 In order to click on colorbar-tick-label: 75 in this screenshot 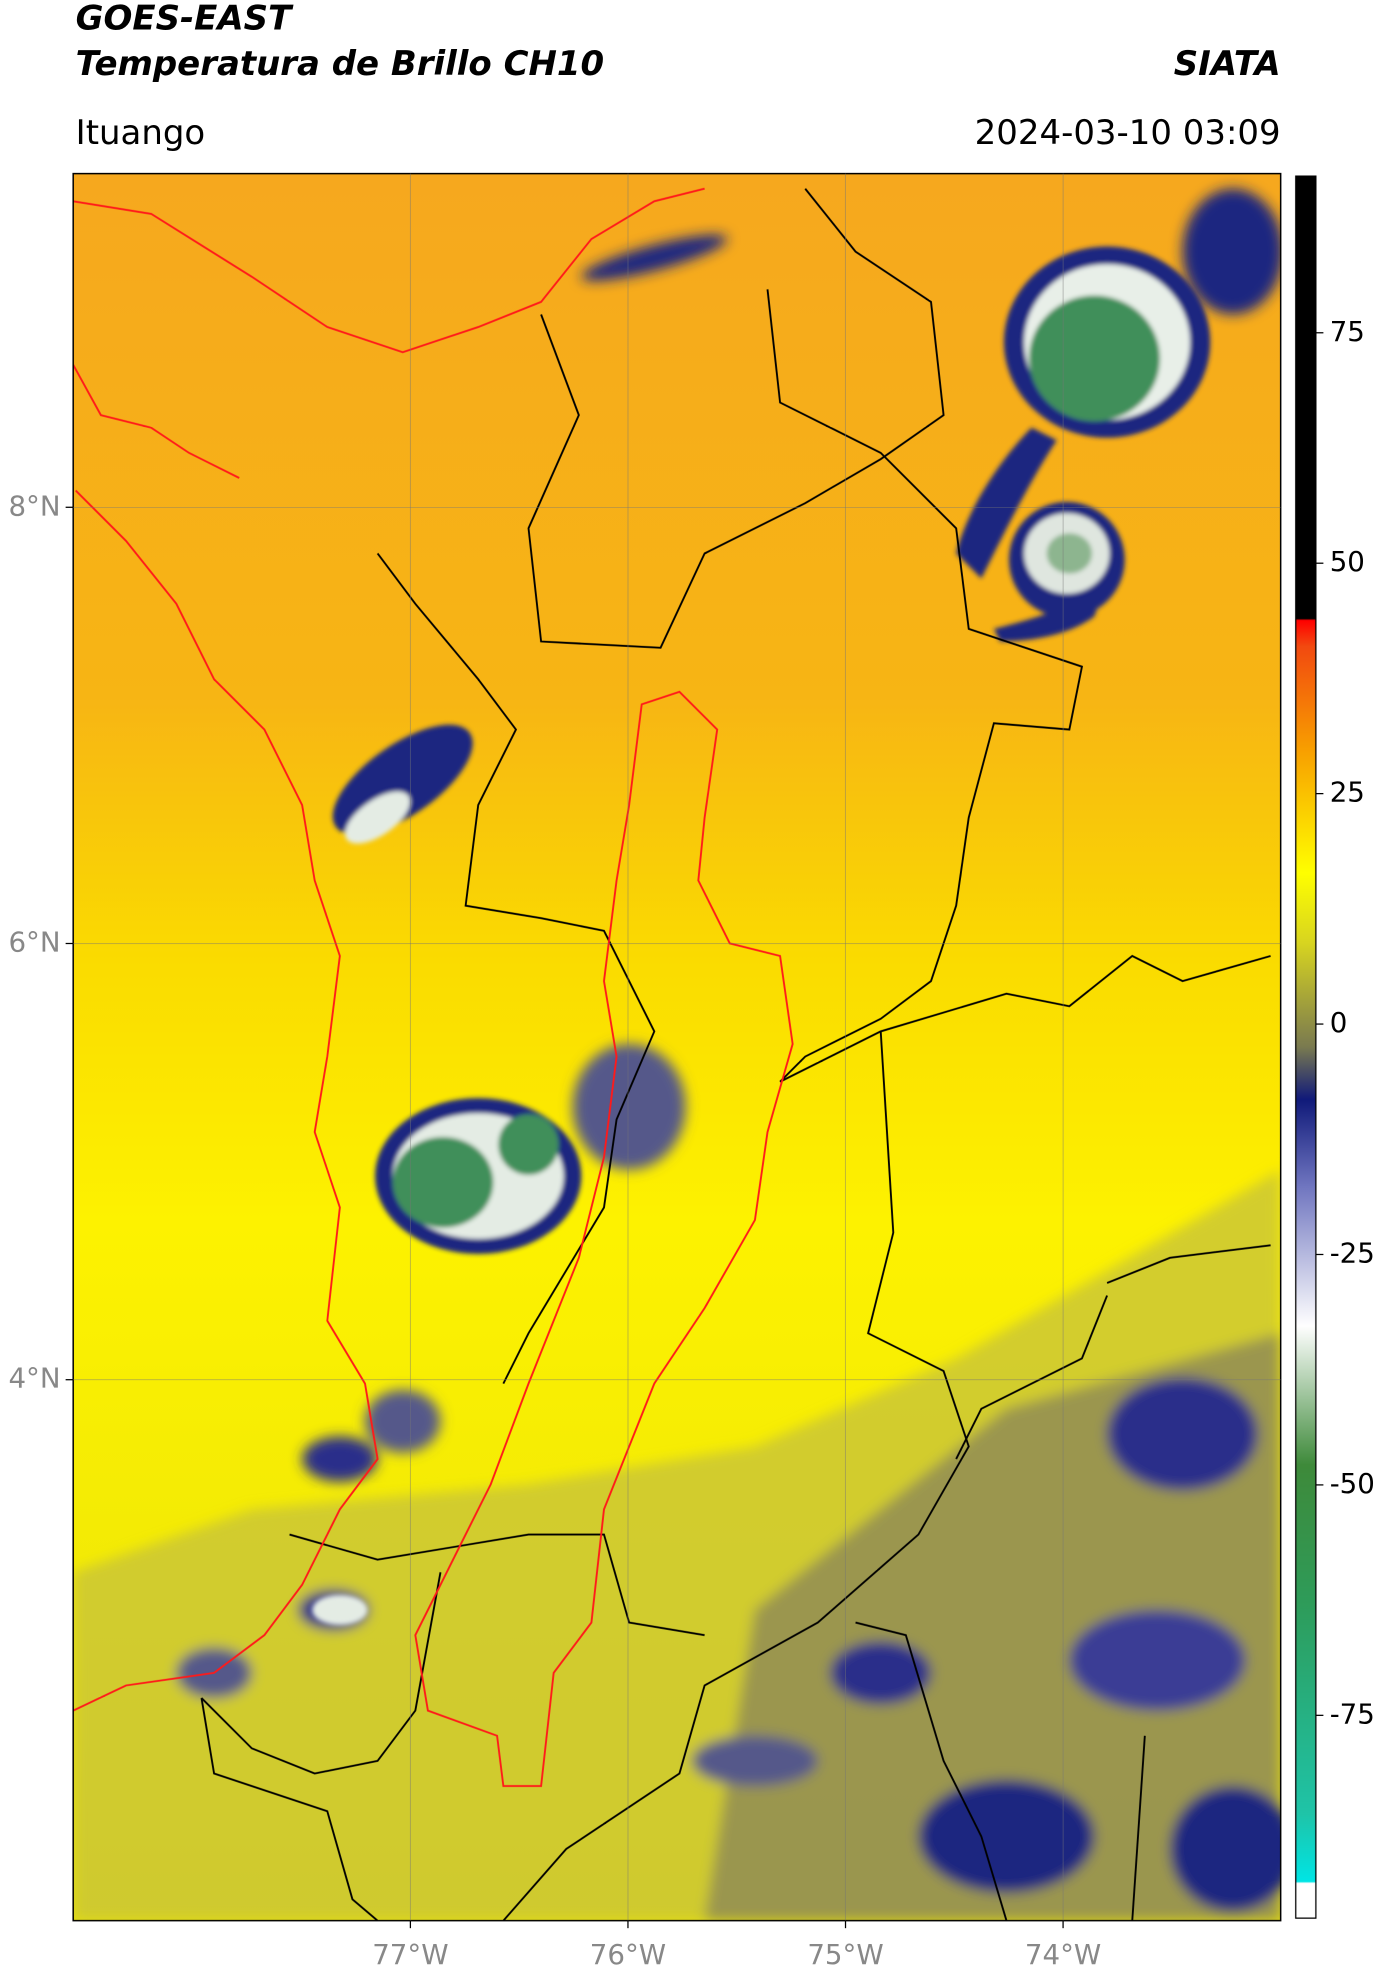, I will do `click(1347, 331)`.